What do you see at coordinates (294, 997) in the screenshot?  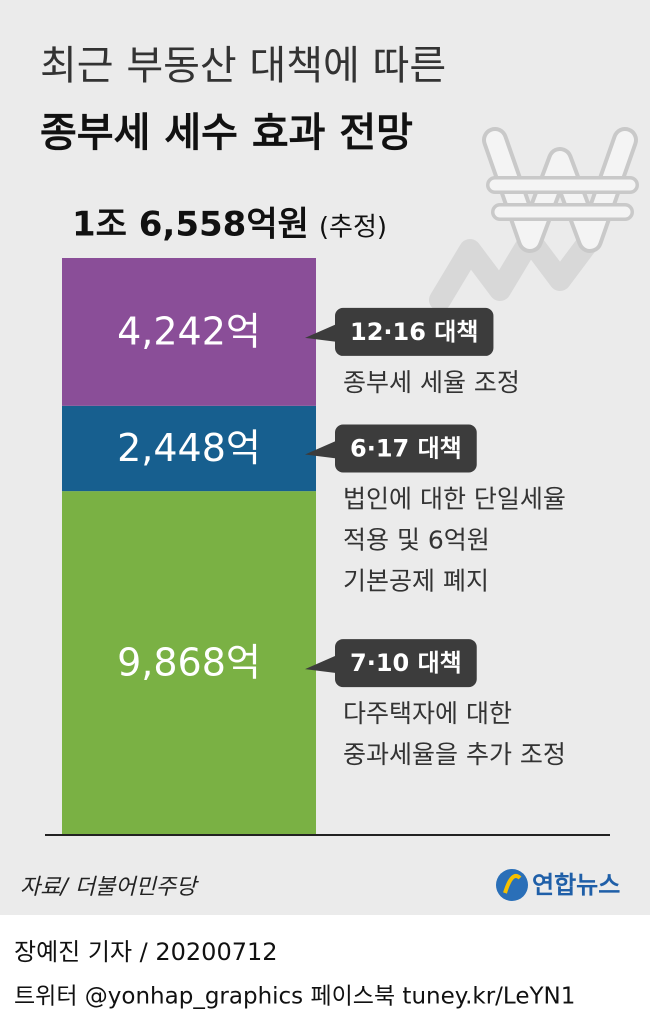 I see `social: 트위터 @yonhap_graphics 페이스북 tuney.kr/LeYN1` at bounding box center [294, 997].